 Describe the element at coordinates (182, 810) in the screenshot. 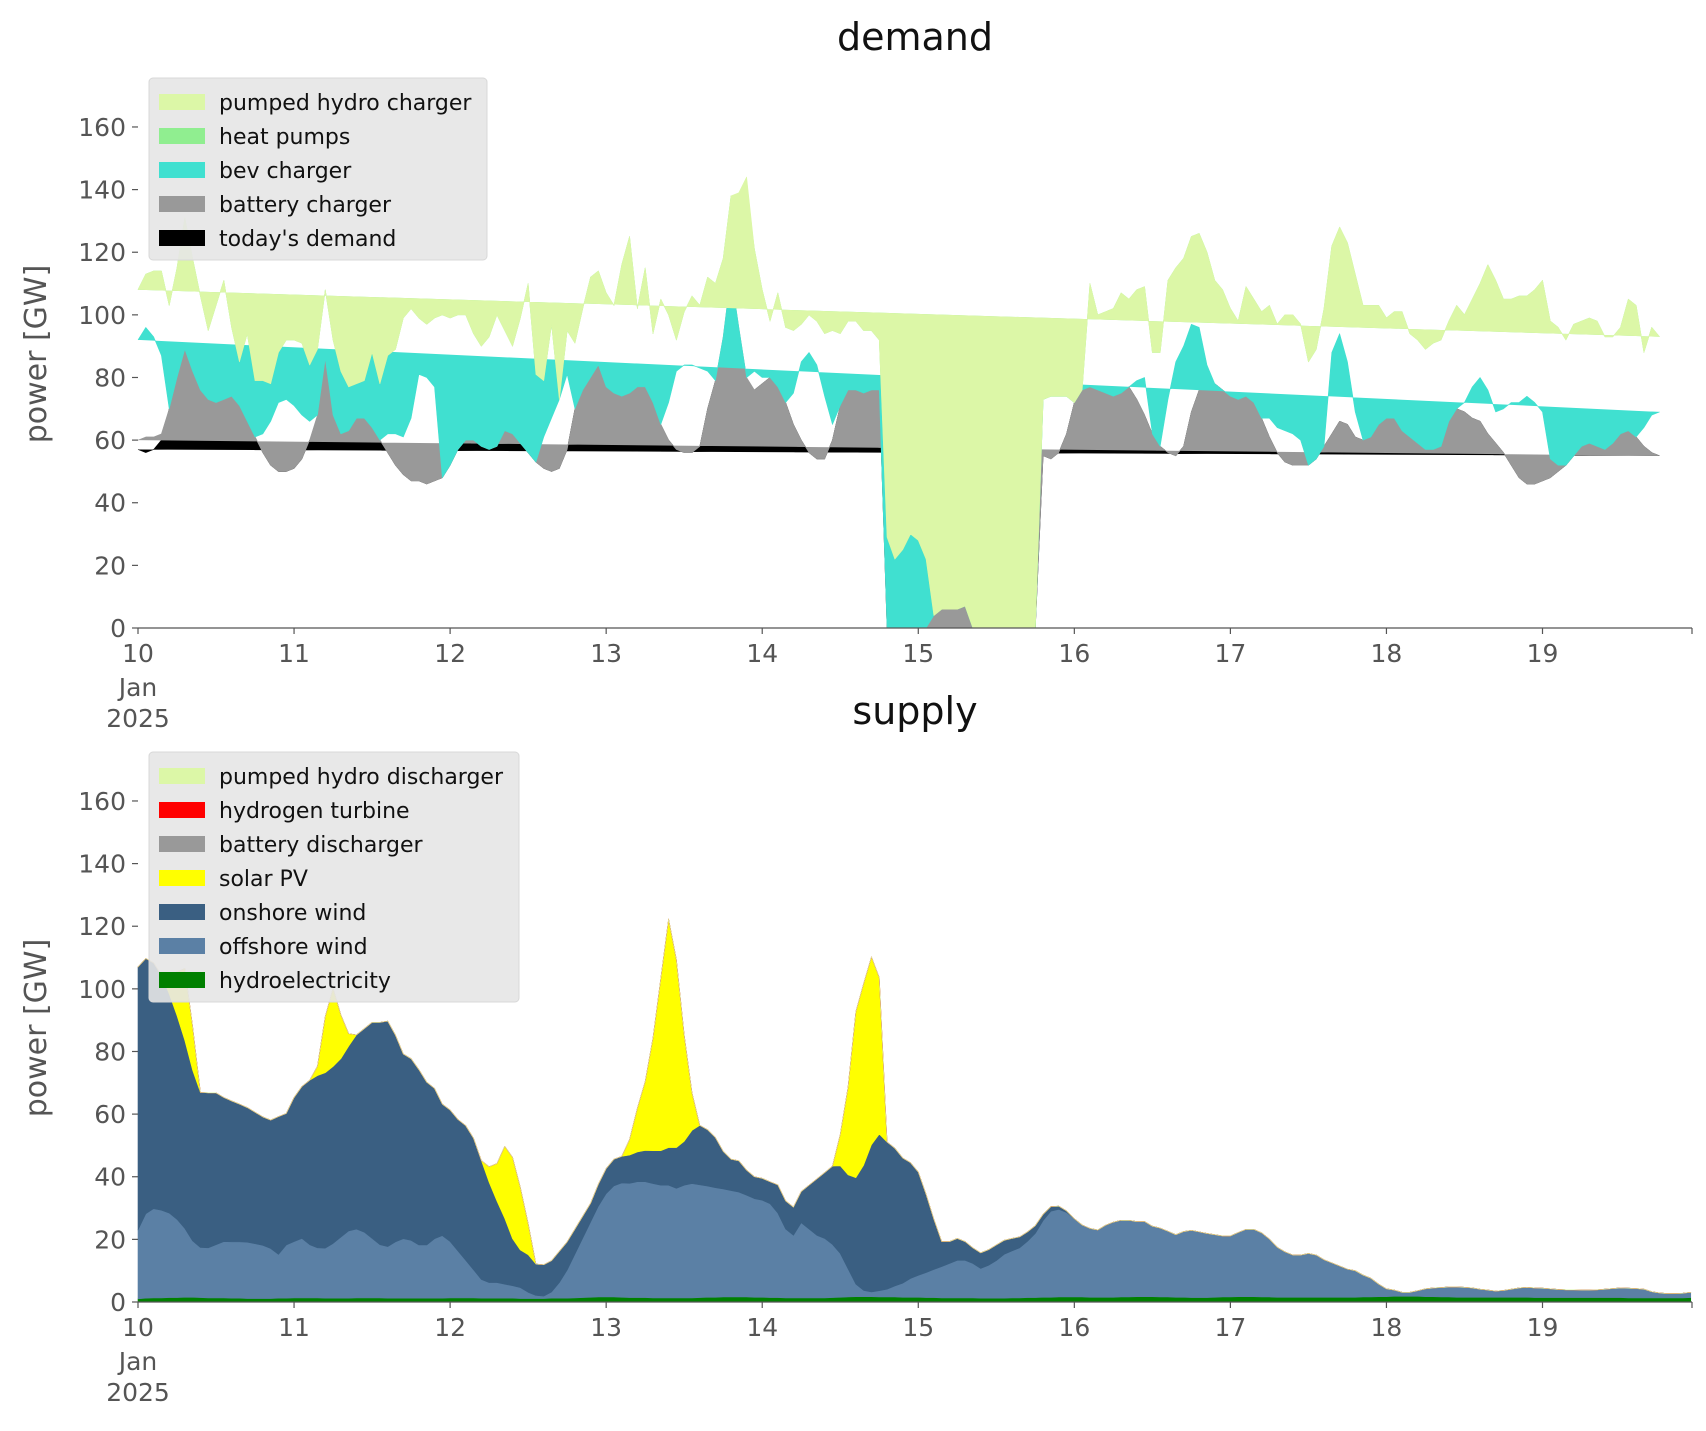

I see `legend-swatch-hydrogen-turbine` at that location.